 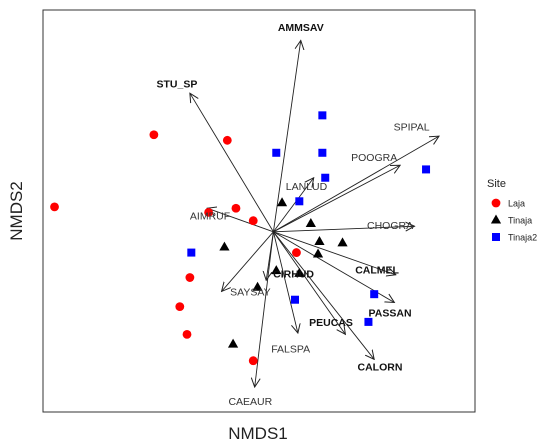 What do you see at coordinates (377, 270) in the screenshot?
I see `vector-label-calmel: CALMEL` at bounding box center [377, 270].